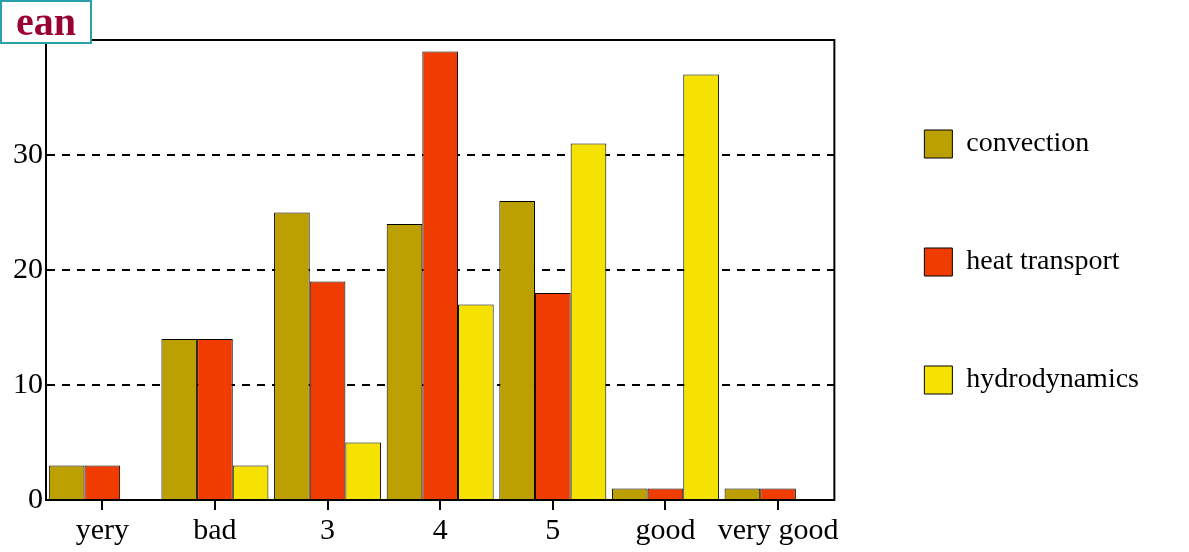 The height and width of the screenshot is (552, 1189). What do you see at coordinates (665, 528) in the screenshot?
I see `x-tick-label: good` at bounding box center [665, 528].